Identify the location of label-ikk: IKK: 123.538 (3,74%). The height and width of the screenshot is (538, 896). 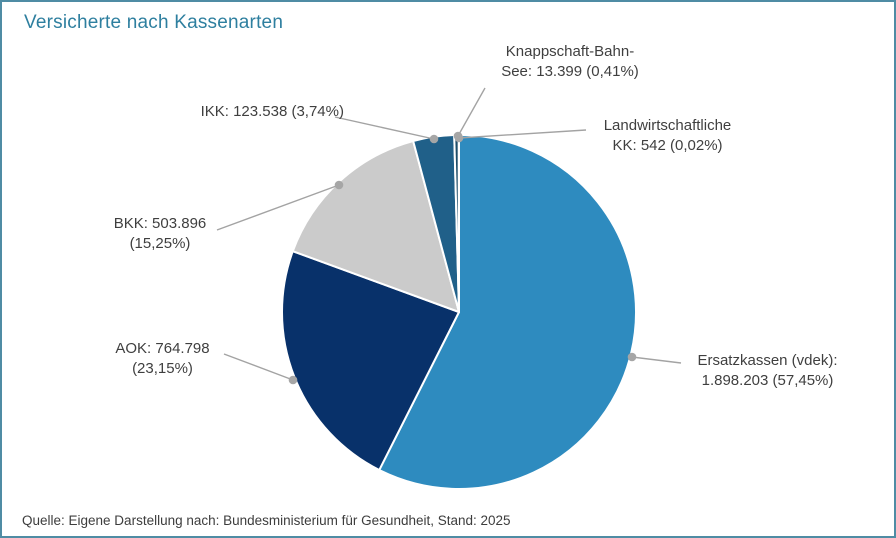
(248, 112).